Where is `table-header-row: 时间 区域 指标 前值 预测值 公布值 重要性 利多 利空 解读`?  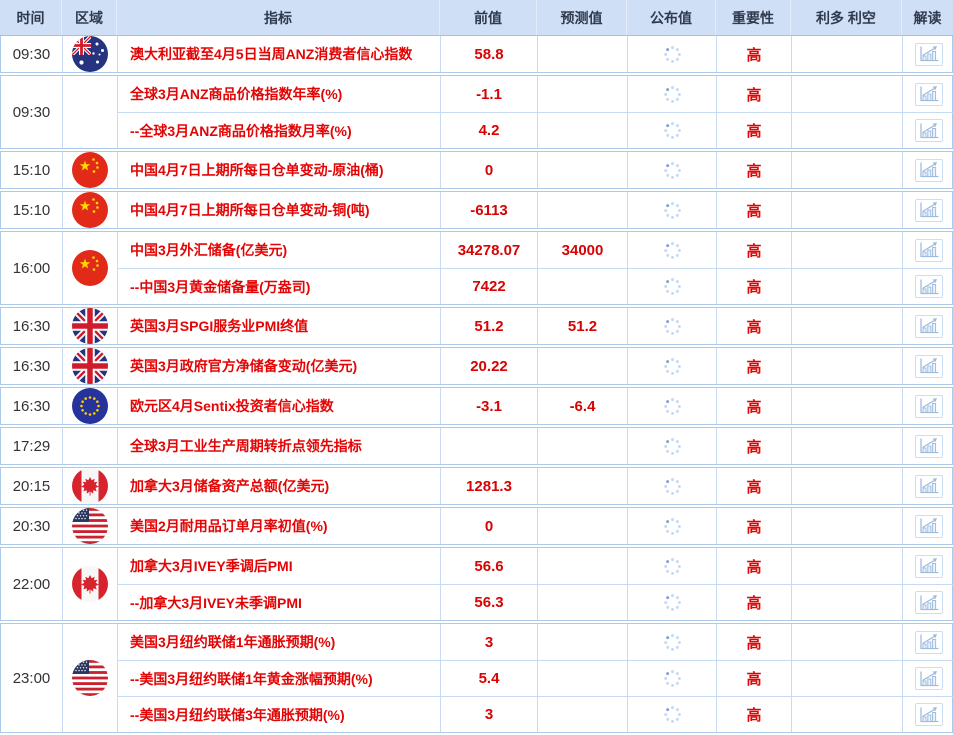
table-header-row: 时间 区域 指标 前值 预测值 公布值 重要性 利多 利空 解读 is located at coordinates (476, 18).